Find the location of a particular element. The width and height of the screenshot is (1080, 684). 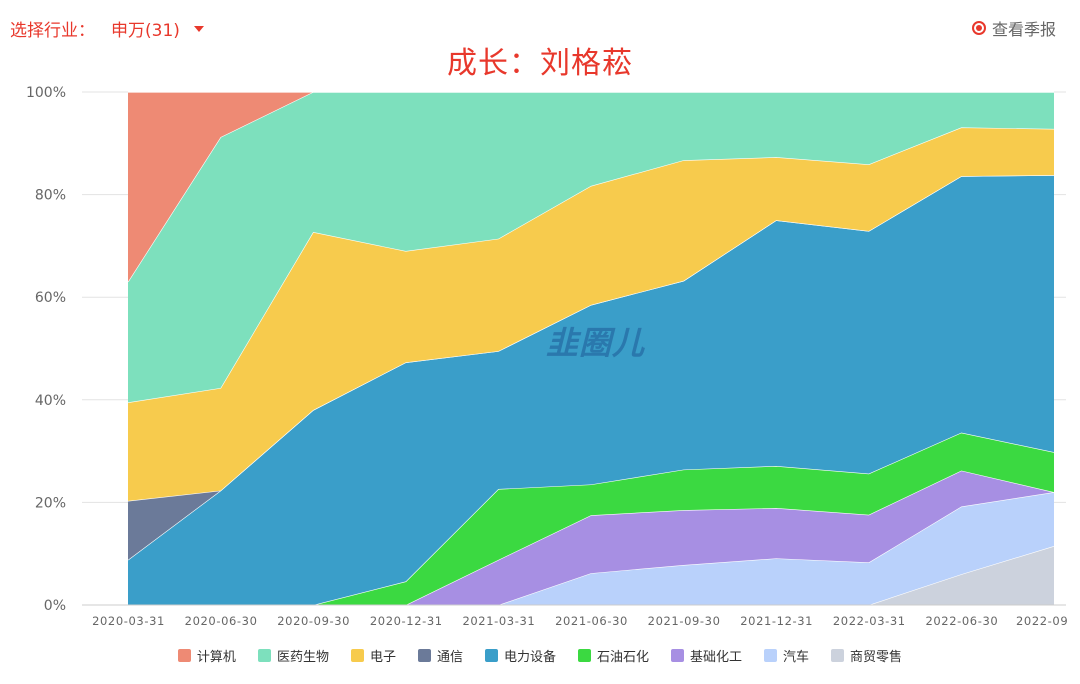

area-商贸零售 is located at coordinates (591, 575).